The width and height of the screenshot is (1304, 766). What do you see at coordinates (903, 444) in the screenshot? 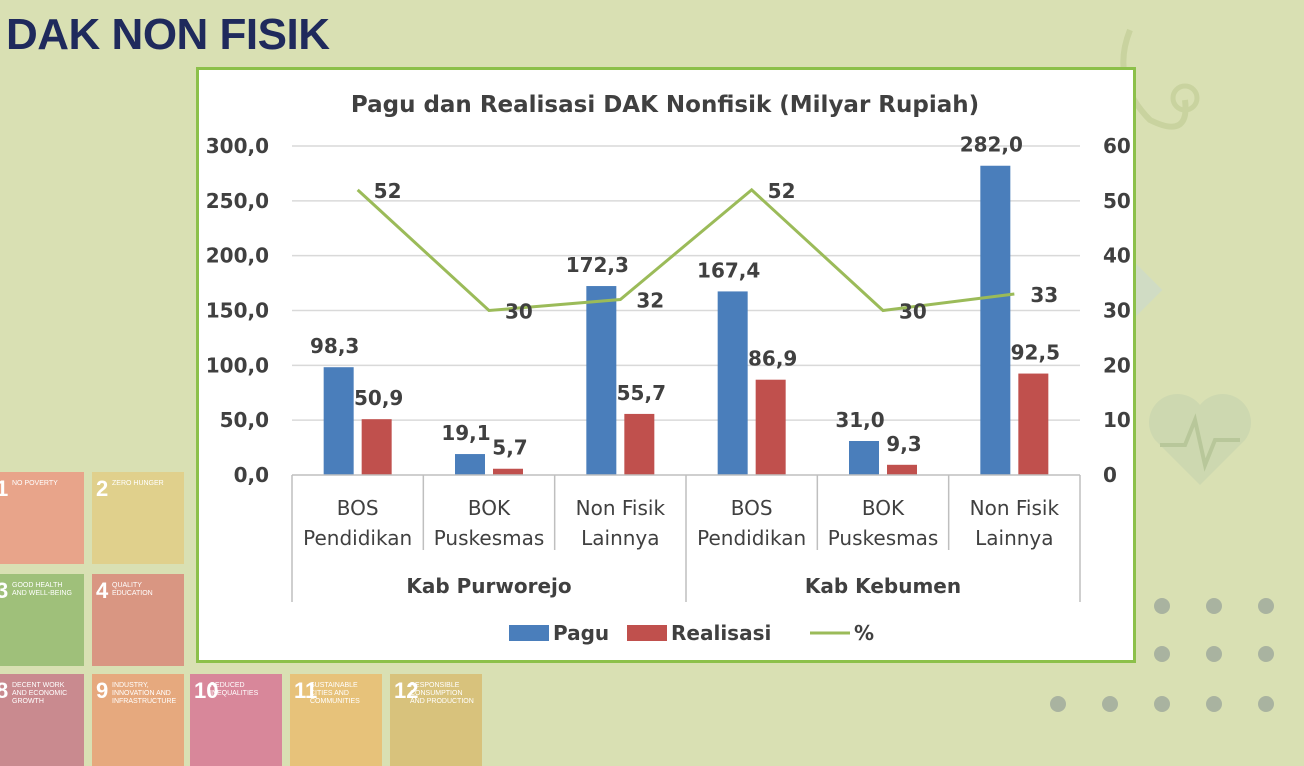
I see `data-label-realisasi: 9,3` at bounding box center [903, 444].